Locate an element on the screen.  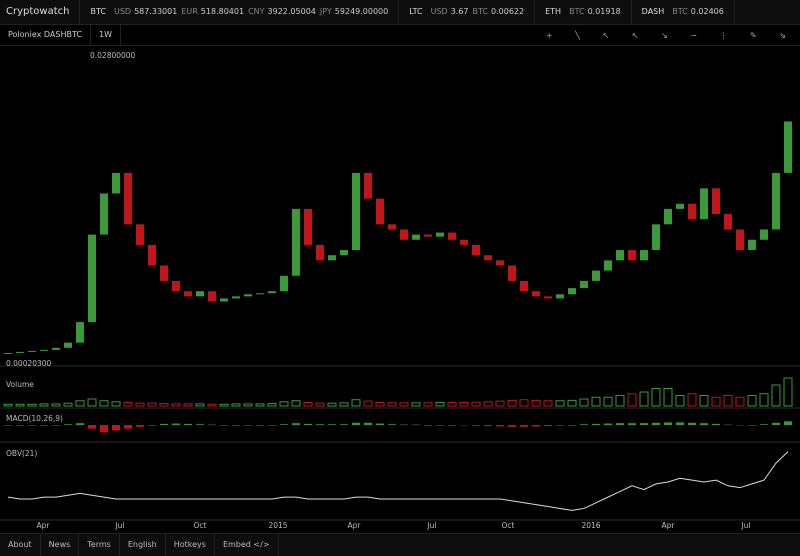
x-tick-label: Apr is located at coordinates (669, 525).